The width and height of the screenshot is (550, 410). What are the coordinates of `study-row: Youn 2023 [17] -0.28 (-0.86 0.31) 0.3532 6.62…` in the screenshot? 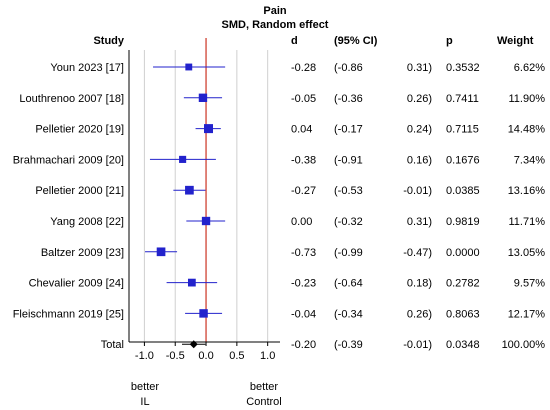 It's located at (297, 68).